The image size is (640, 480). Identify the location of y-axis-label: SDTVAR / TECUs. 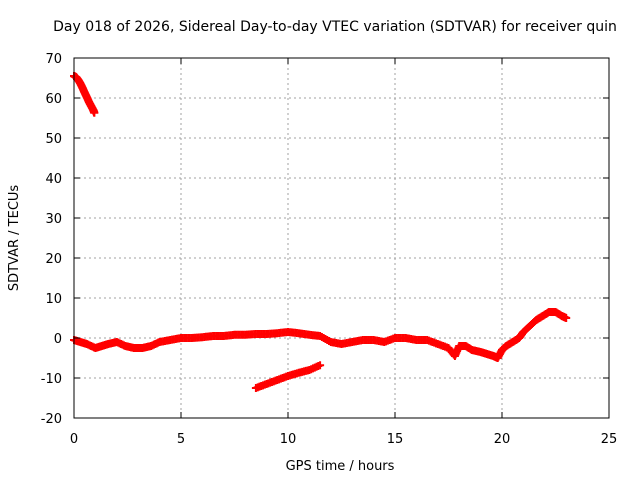
(14, 238).